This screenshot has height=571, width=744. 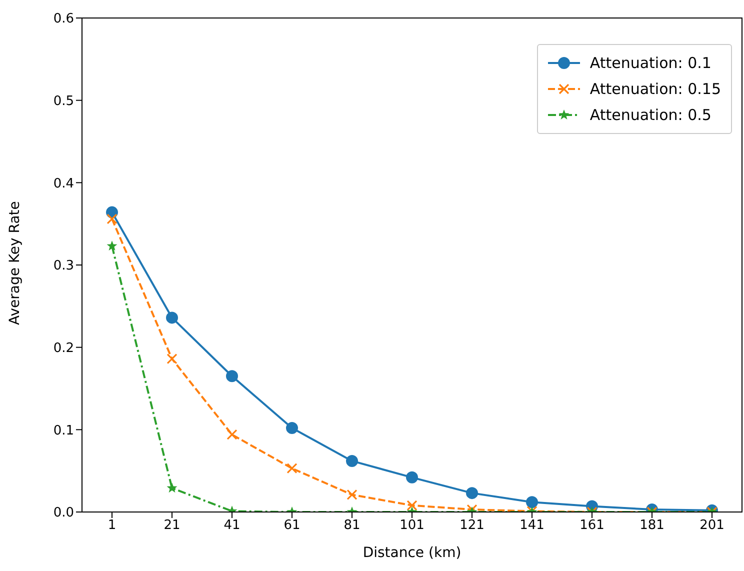 What do you see at coordinates (63, 19) in the screenshot?
I see `y-tick-label: 0.6` at bounding box center [63, 19].